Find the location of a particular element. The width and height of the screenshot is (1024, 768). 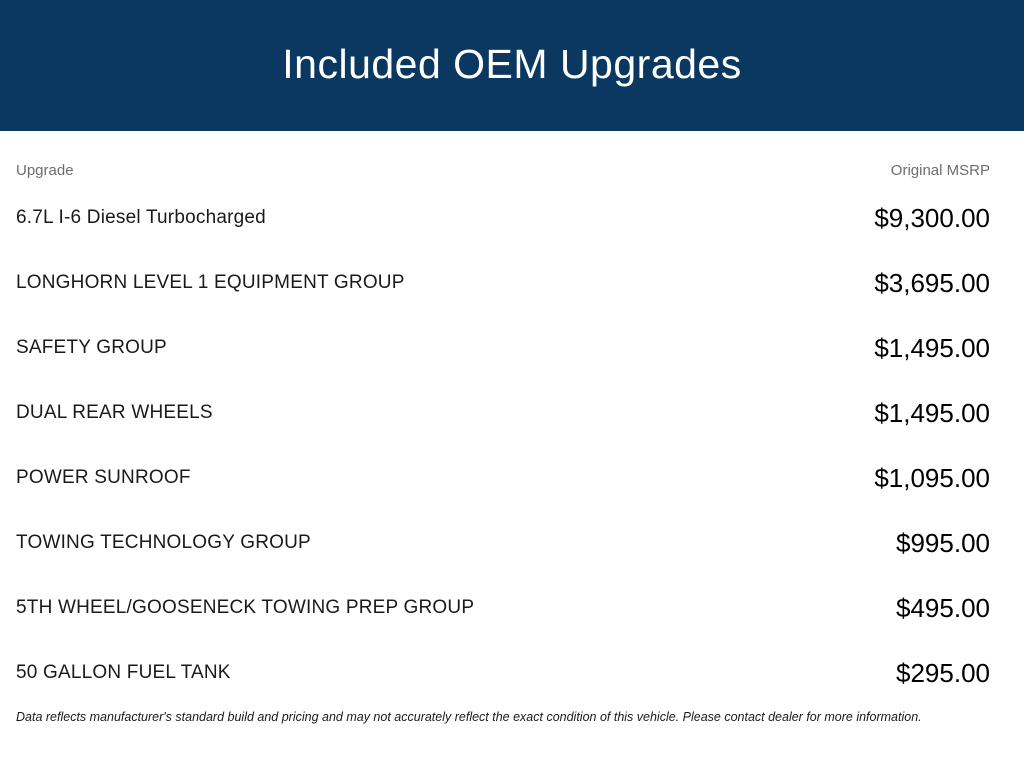

table-row: 6.7L I-6 Diesel Turbocharged $9,300.00 is located at coordinates (503, 217).